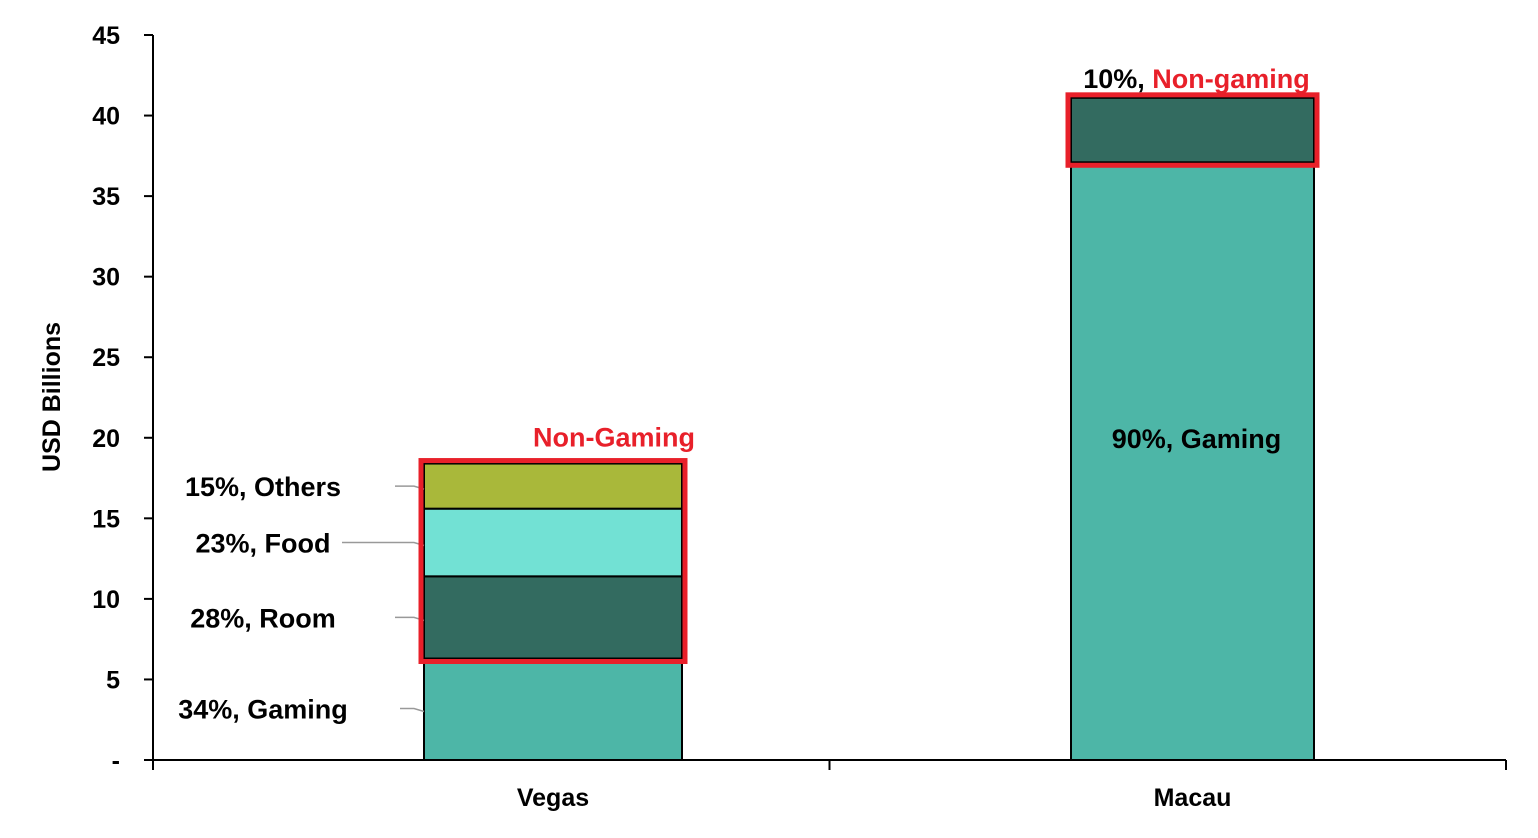 The image size is (1538, 838). What do you see at coordinates (614, 438) in the screenshot?
I see `callout-non-gaming: Non-Gaming` at bounding box center [614, 438].